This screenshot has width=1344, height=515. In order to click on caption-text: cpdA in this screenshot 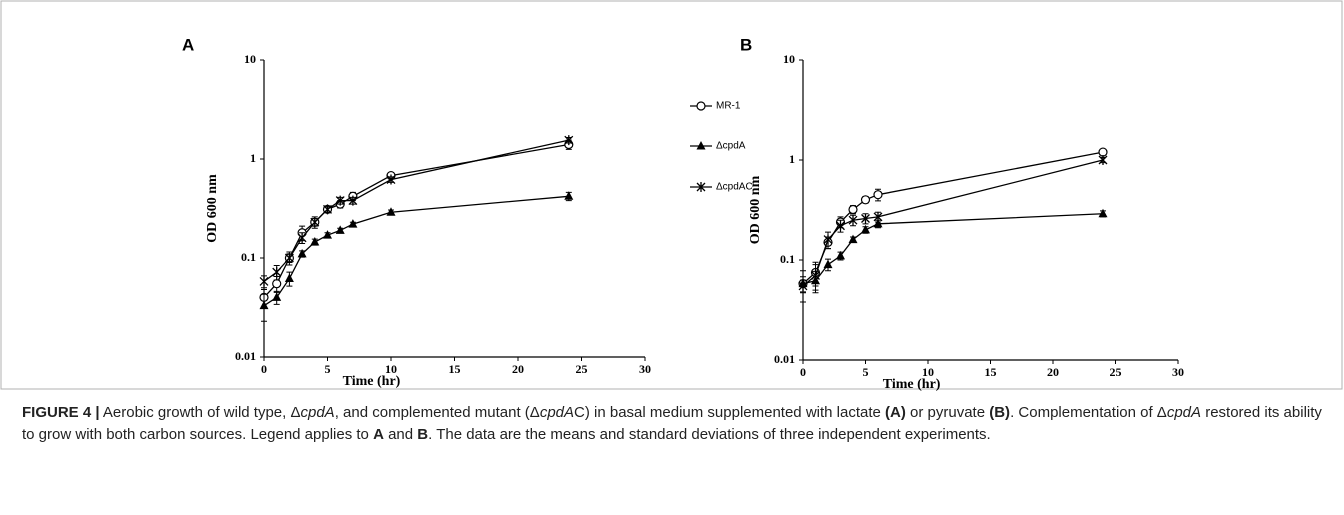, I will do `click(317, 412)`.